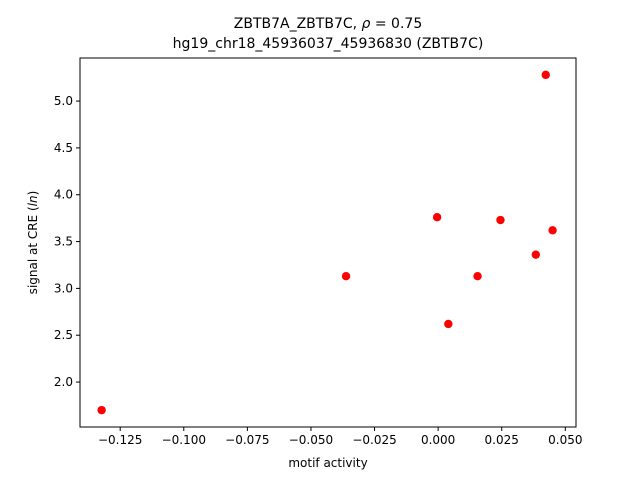  I want to click on y-tick-label: 4.0, so click(63, 195).